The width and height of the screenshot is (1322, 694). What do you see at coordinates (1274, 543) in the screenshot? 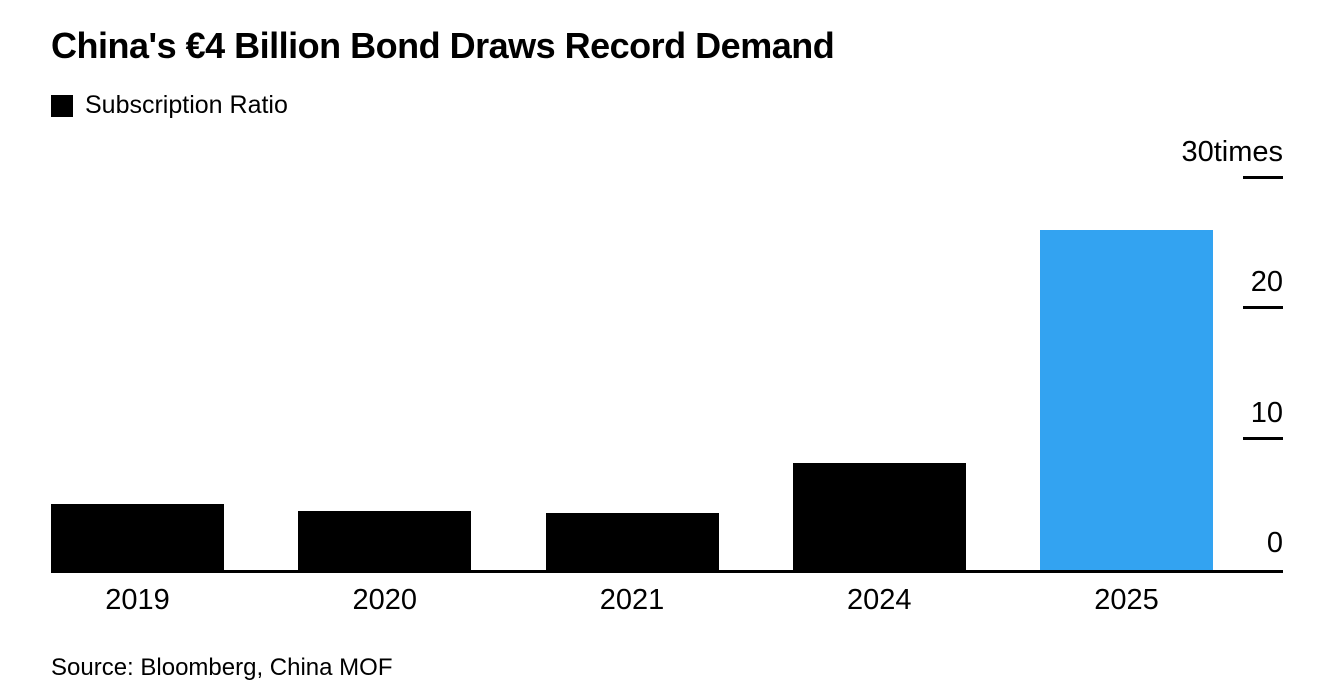
I see `y-axis-tick-label-0: 0` at bounding box center [1274, 543].